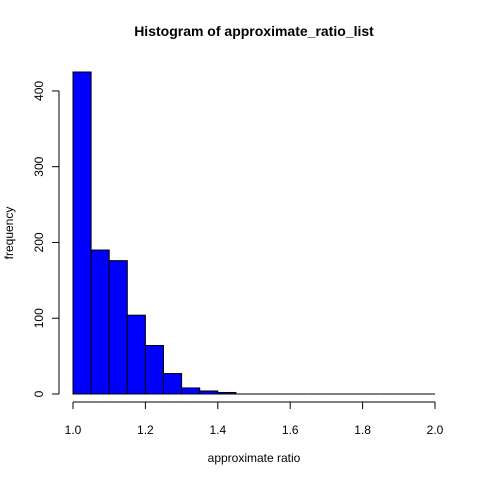  What do you see at coordinates (254, 31) in the screenshot?
I see `chart-title: Histogram of approximate_ratio_list` at bounding box center [254, 31].